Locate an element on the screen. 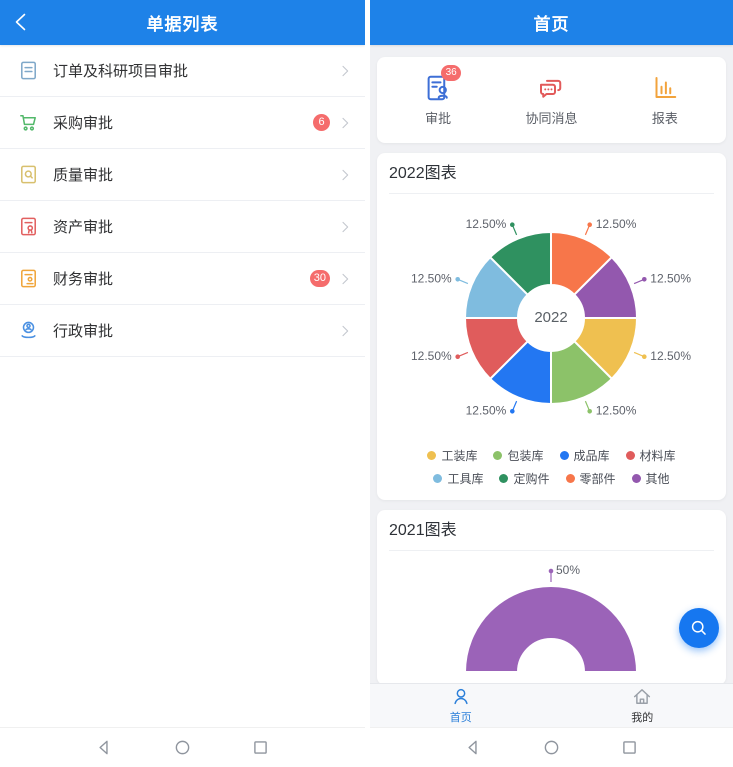 The height and width of the screenshot is (767, 733). menu-item-label: 财务审批 is located at coordinates (83, 279).